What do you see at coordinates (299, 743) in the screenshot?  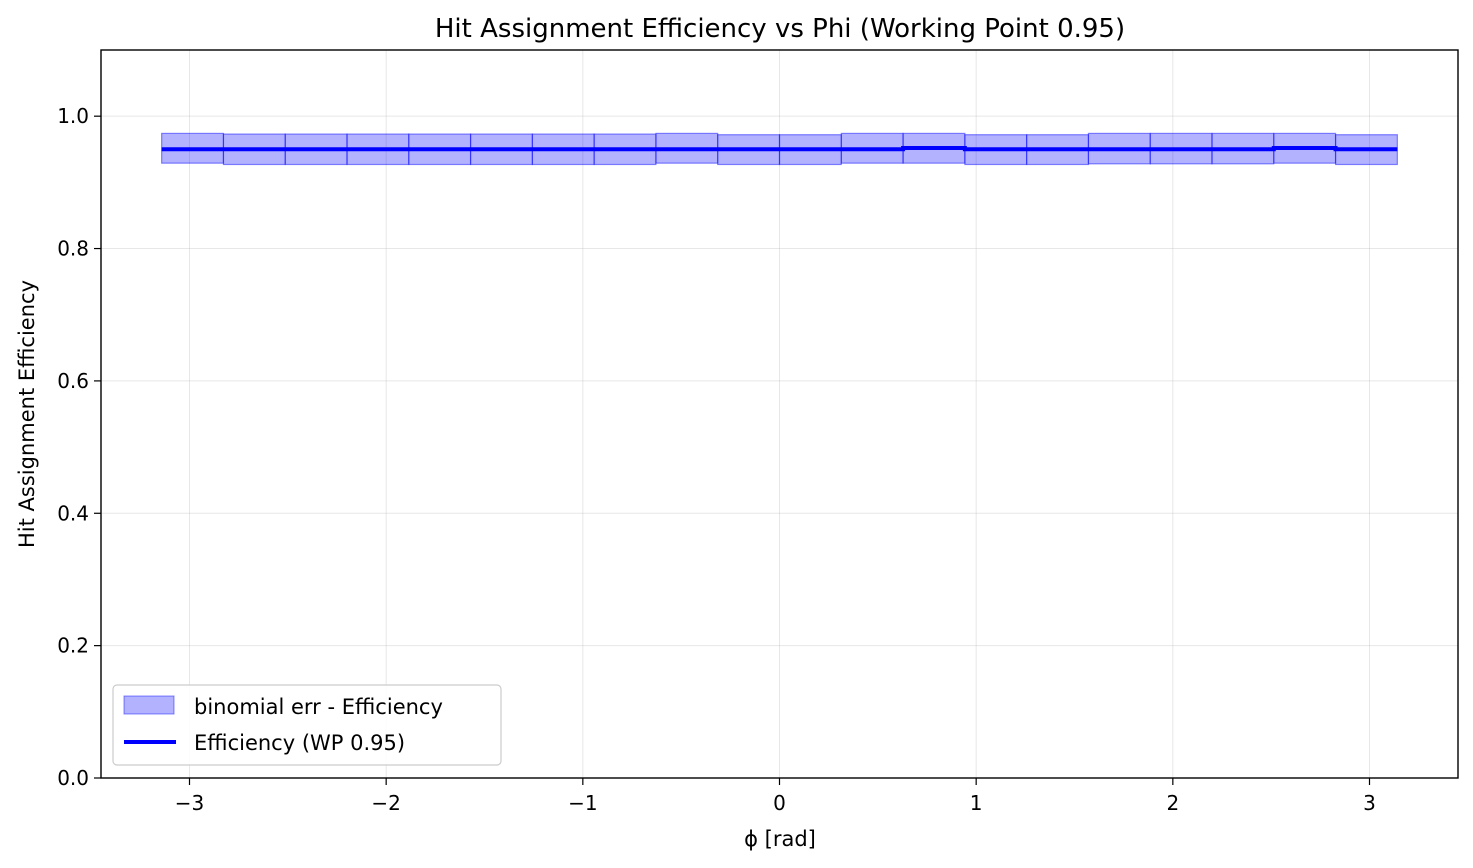 I see `legend-label-line: Efficiency (WP 0.95)` at bounding box center [299, 743].